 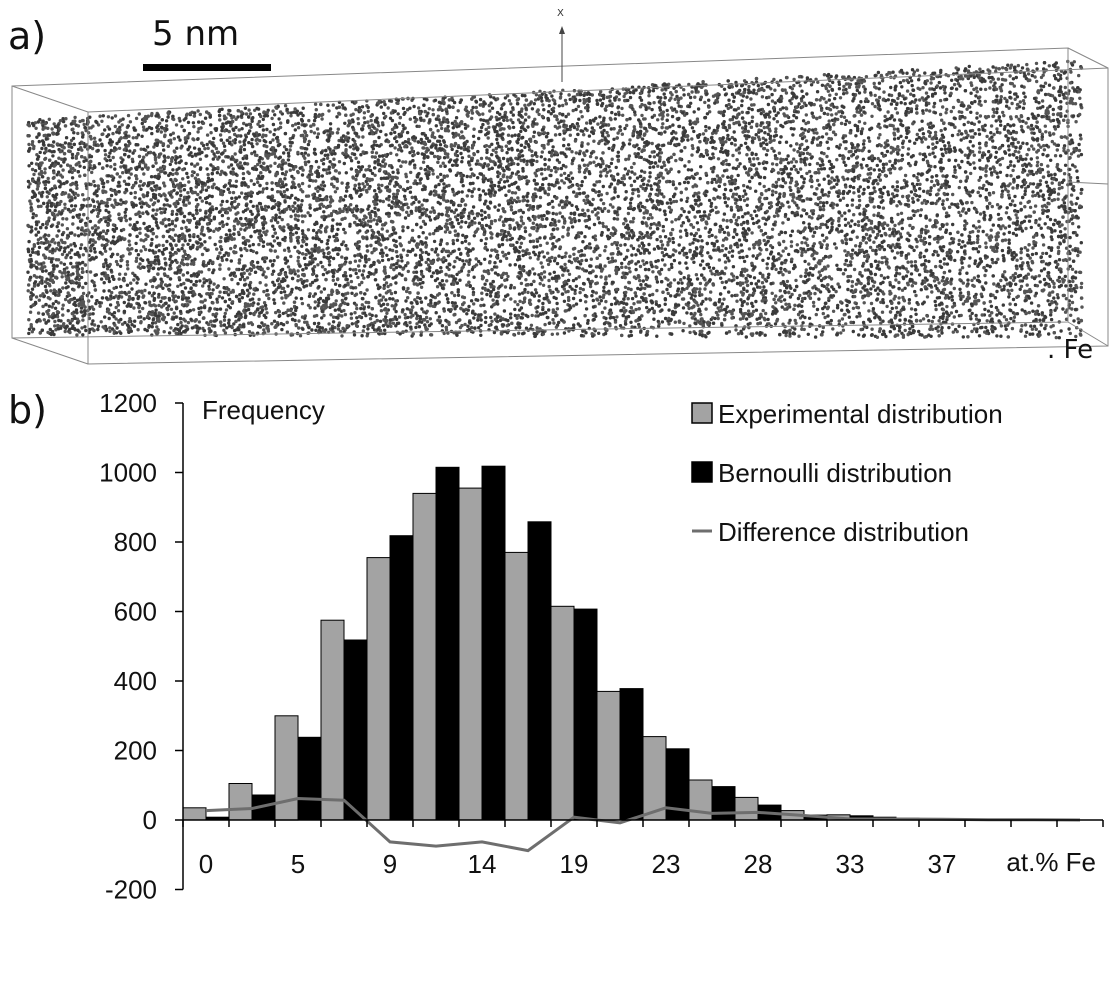 I want to click on y-tick-label: 400, so click(x=135, y=681).